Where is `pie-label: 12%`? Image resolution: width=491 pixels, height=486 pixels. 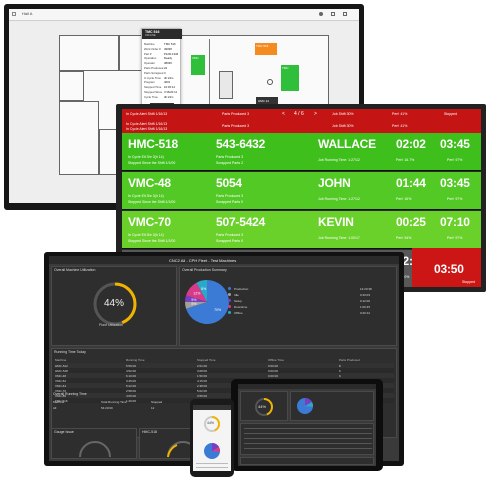 pie-label: 12% is located at coordinates (196, 294).